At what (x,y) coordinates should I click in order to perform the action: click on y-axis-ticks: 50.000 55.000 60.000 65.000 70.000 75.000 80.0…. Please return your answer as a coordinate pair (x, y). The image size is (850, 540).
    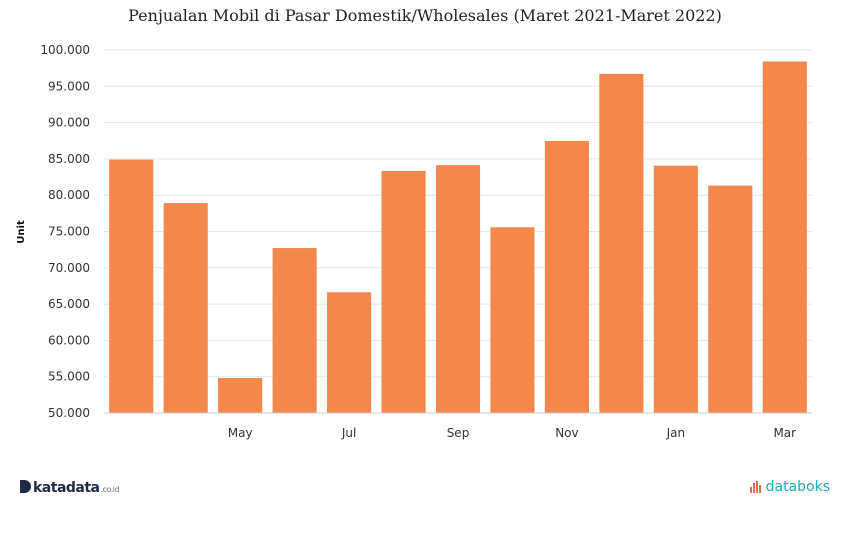
    Looking at the image, I should click on (65, 231).